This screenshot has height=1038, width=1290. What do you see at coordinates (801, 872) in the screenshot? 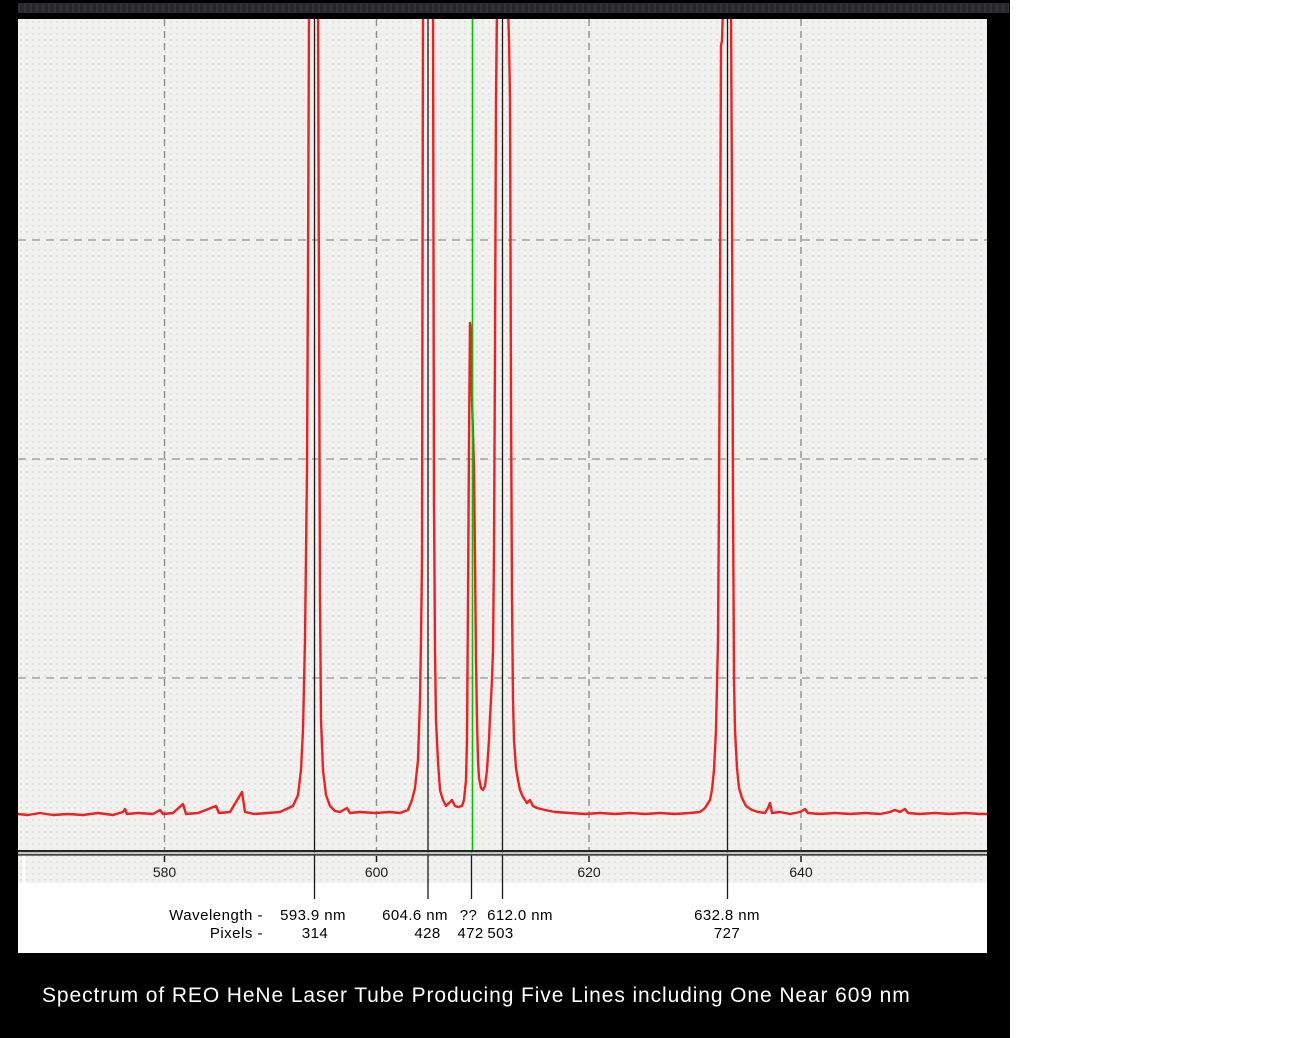
I see `x-axis-tick-label: 640` at bounding box center [801, 872].